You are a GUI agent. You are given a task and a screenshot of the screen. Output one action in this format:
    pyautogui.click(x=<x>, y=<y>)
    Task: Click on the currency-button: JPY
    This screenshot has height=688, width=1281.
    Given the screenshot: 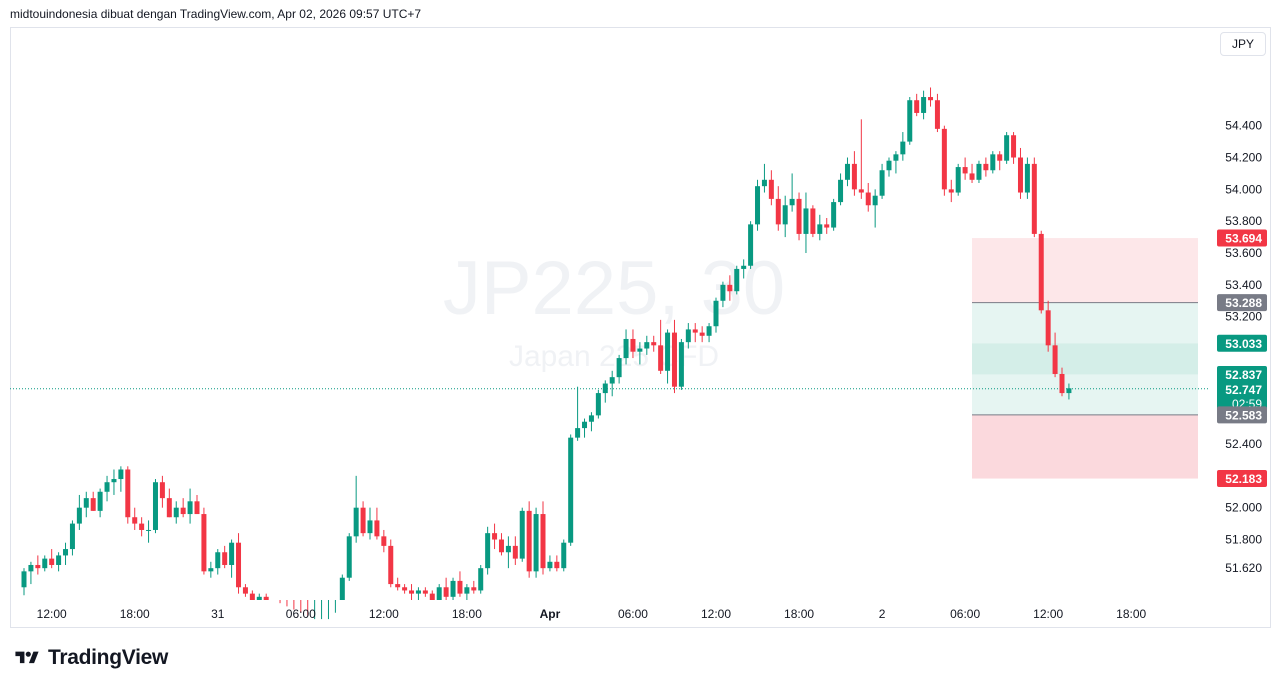 What is the action you would take?
    pyautogui.click(x=1243, y=44)
    